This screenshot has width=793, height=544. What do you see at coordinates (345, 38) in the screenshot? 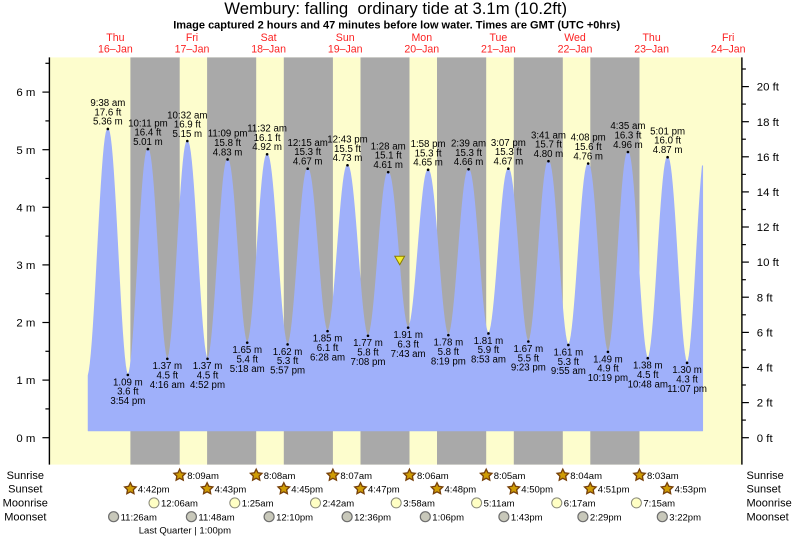
I see `svg-text: Sun` at bounding box center [345, 38].